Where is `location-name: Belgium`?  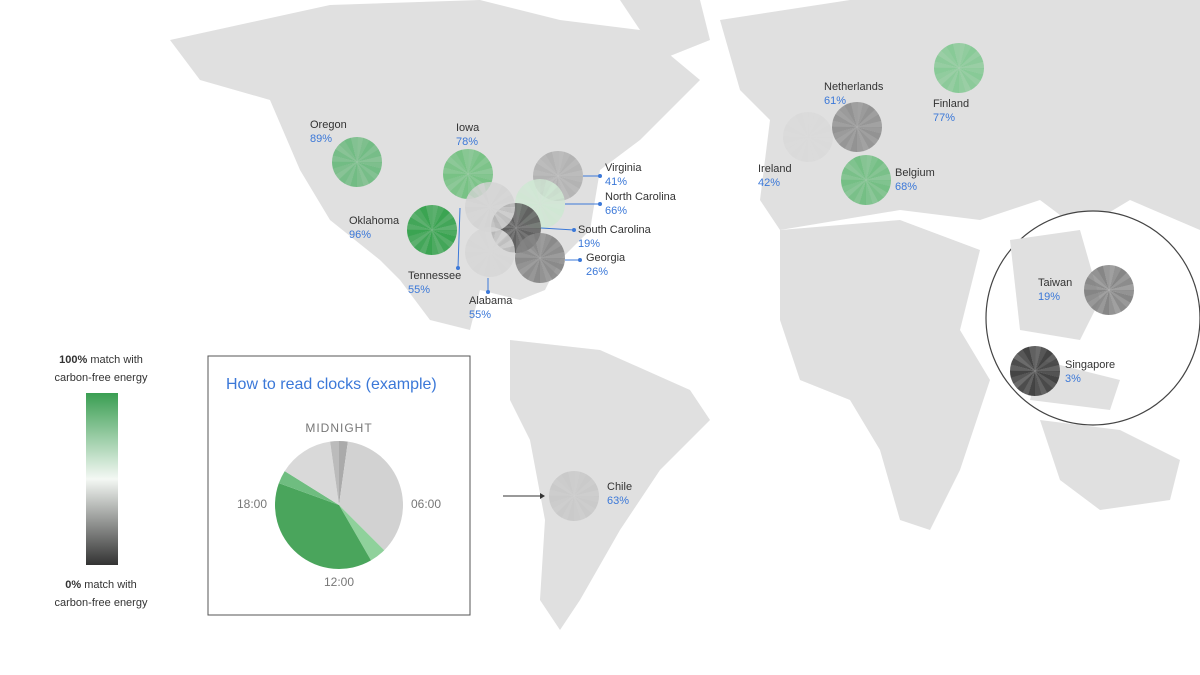 location-name: Belgium is located at coordinates (915, 173).